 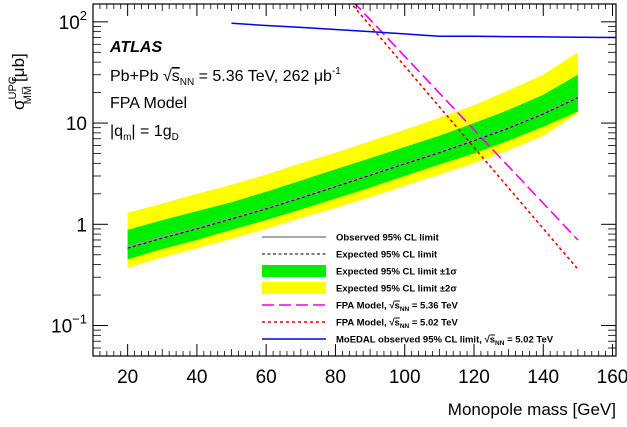 I want to click on x-axis-title: Monopole mass [GeV], so click(x=532, y=409).